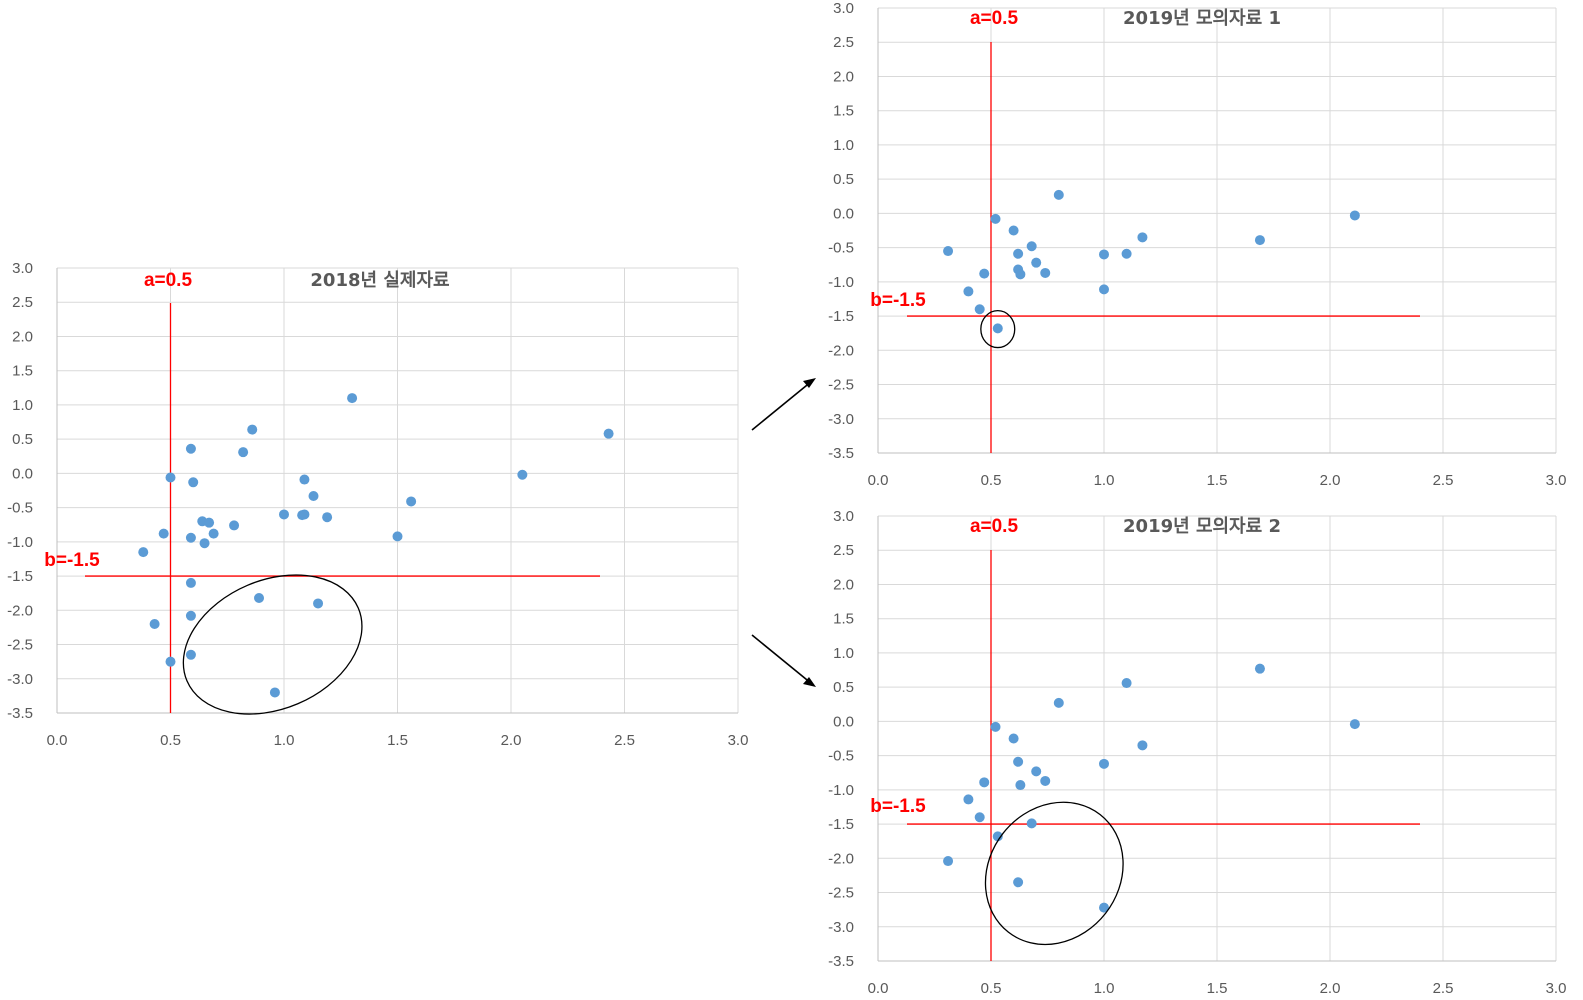 The image size is (1583, 1000). Describe the element at coordinates (991, 480) in the screenshot. I see `x-tick-label: 0.5` at that location.